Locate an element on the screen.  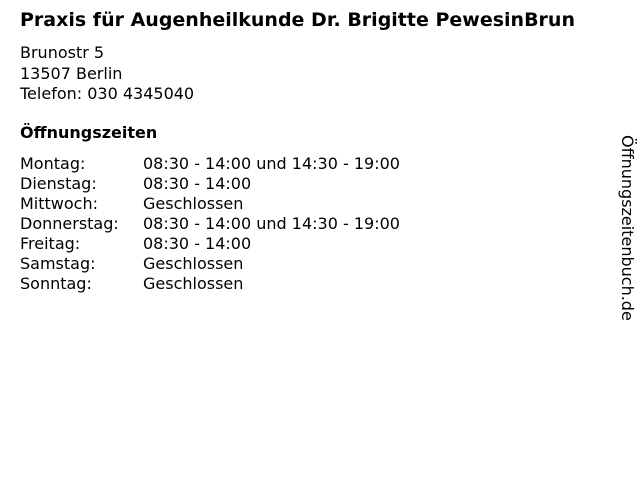
hours-row: Mittwoch: Geschlossen is located at coordinates (210, 204).